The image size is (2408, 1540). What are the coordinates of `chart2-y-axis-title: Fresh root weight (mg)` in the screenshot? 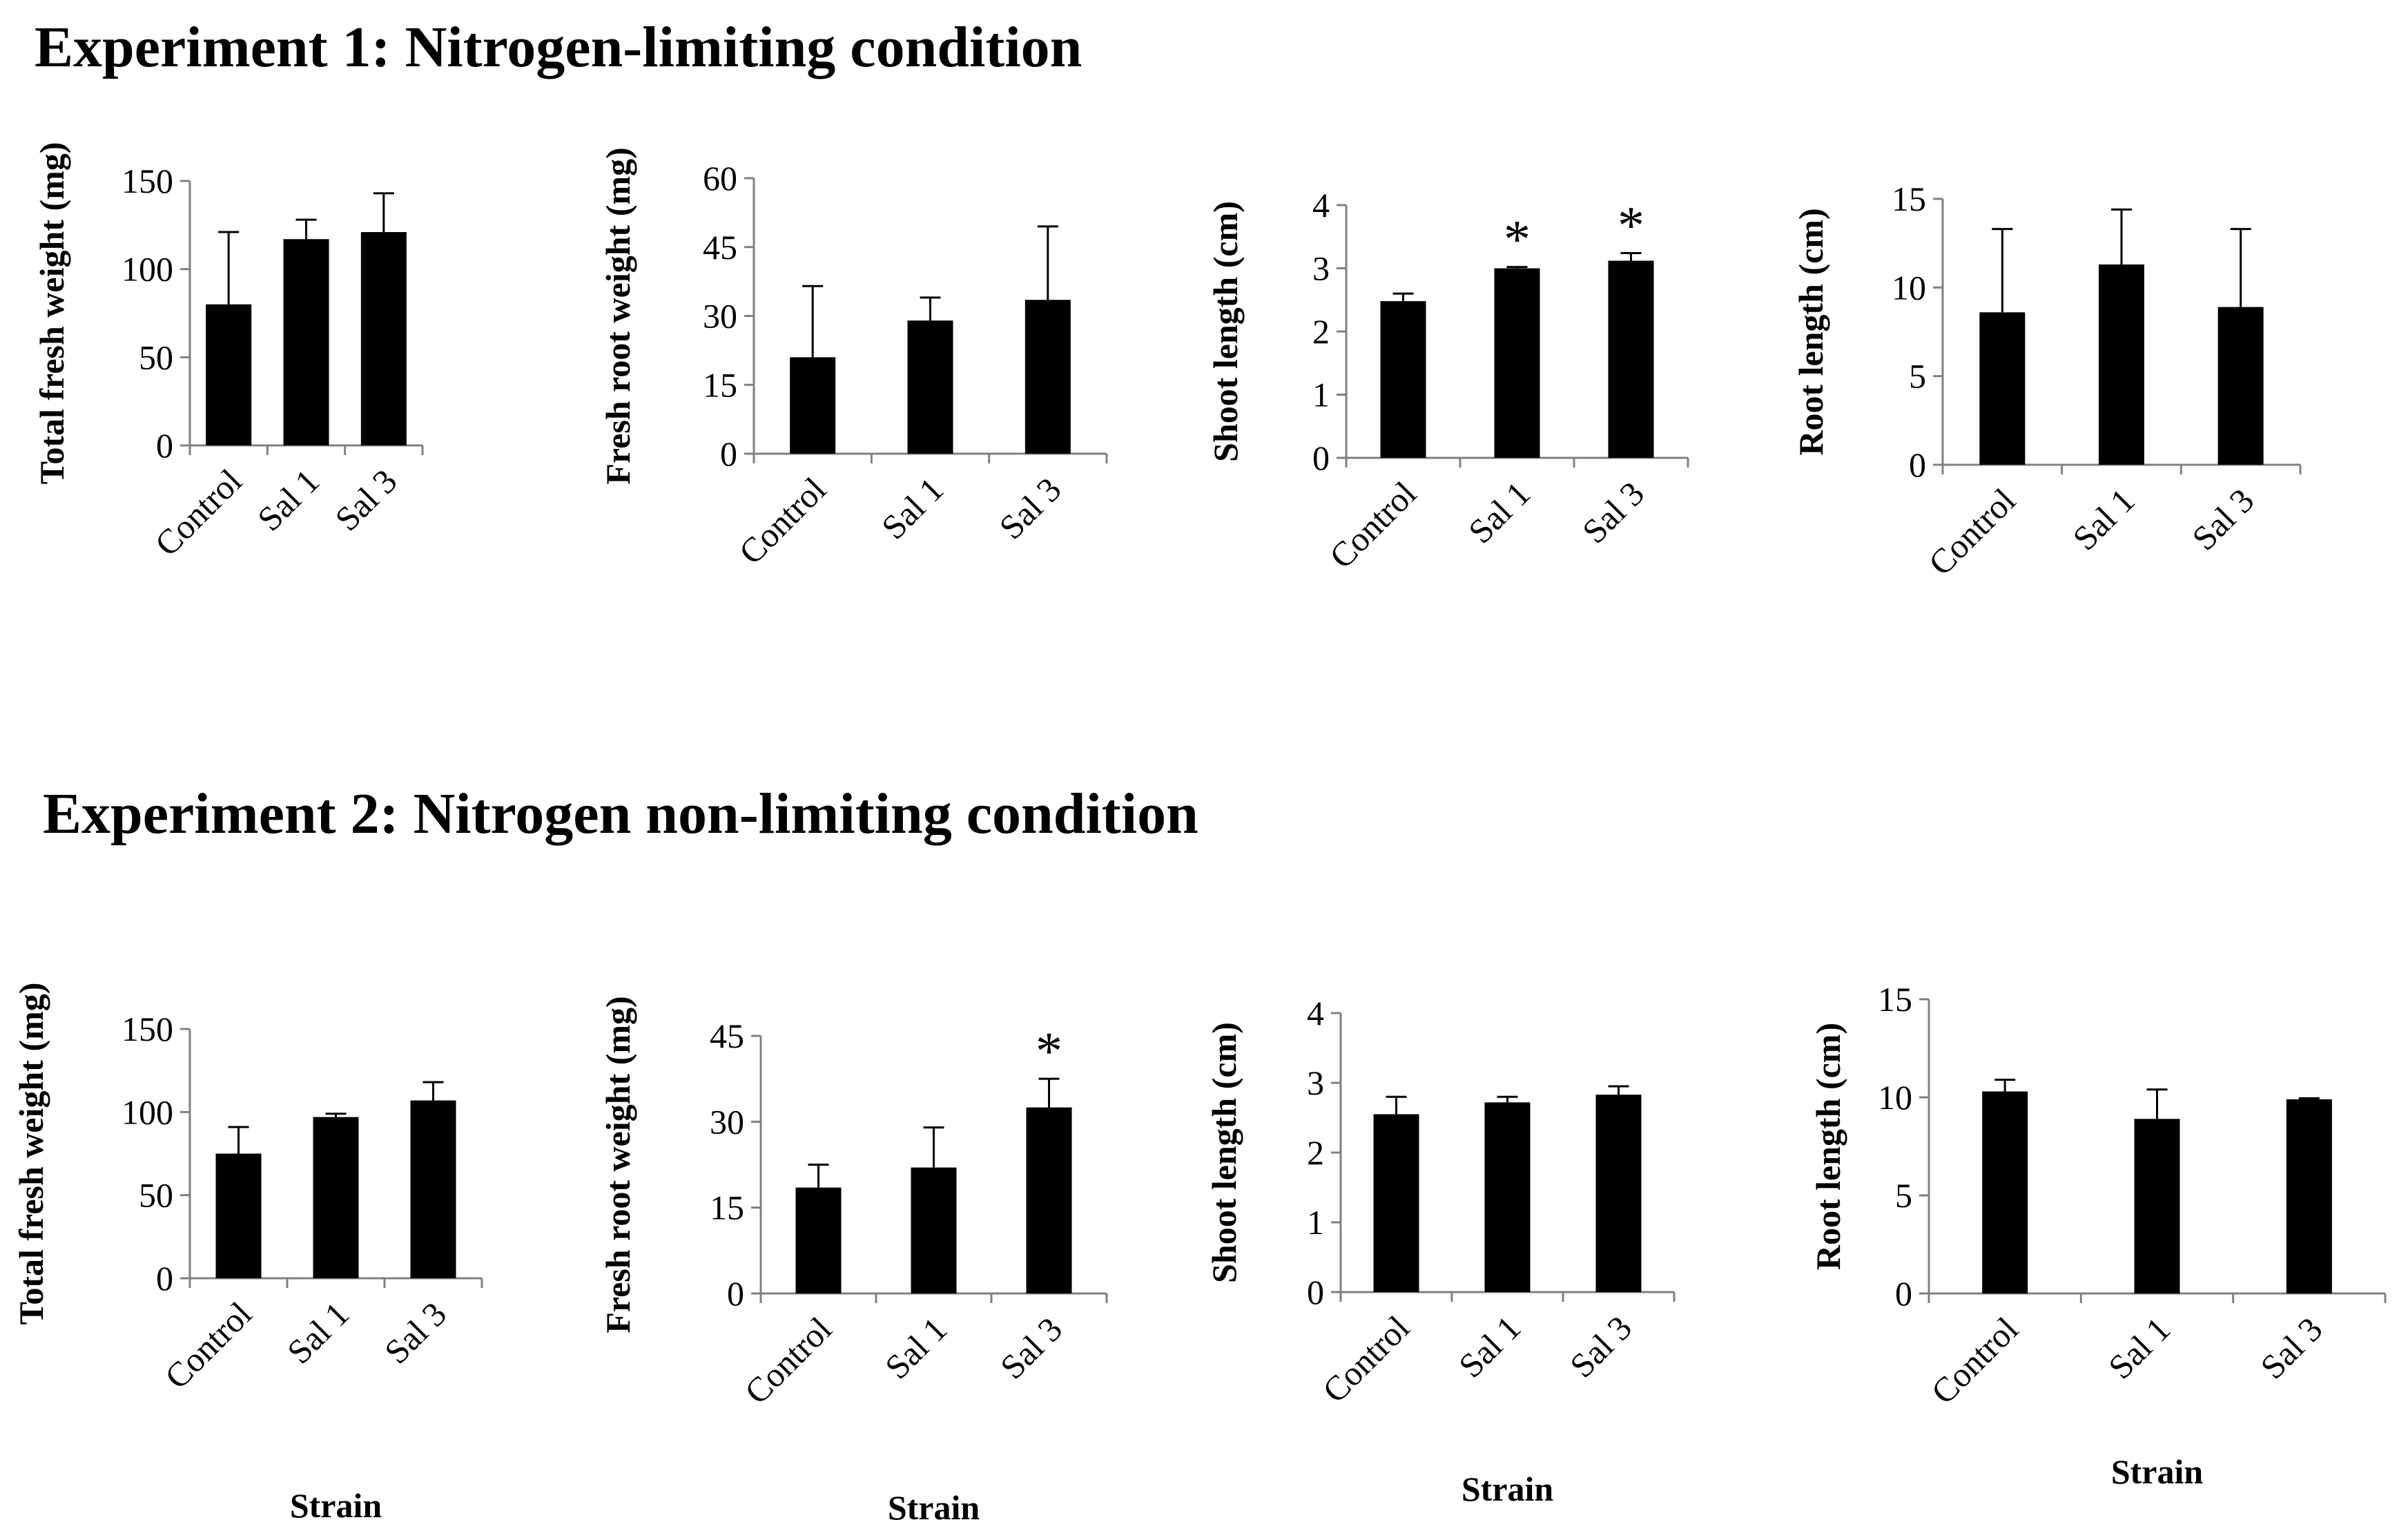 It's located at (618, 315).